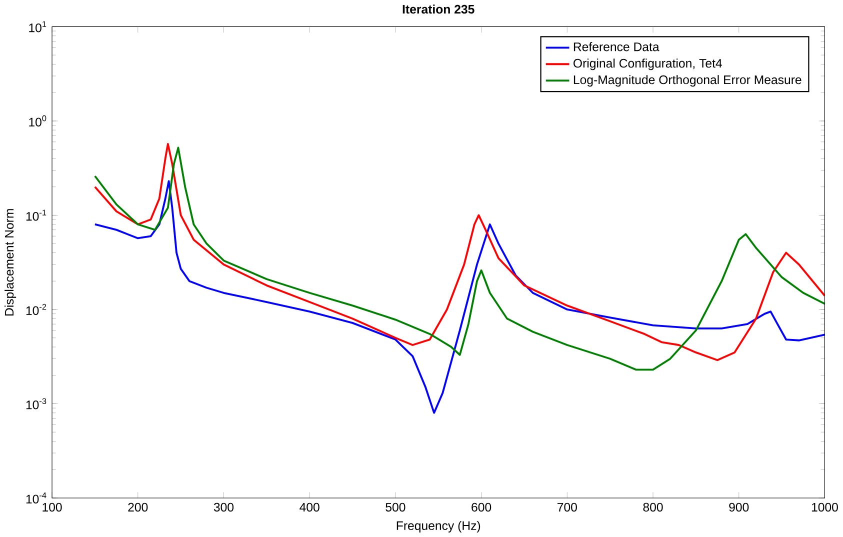 Image resolution: width=843 pixels, height=537 pixels. Describe the element at coordinates (10, 262) in the screenshot. I see `y-axis-title: Displacement Norm` at that location.